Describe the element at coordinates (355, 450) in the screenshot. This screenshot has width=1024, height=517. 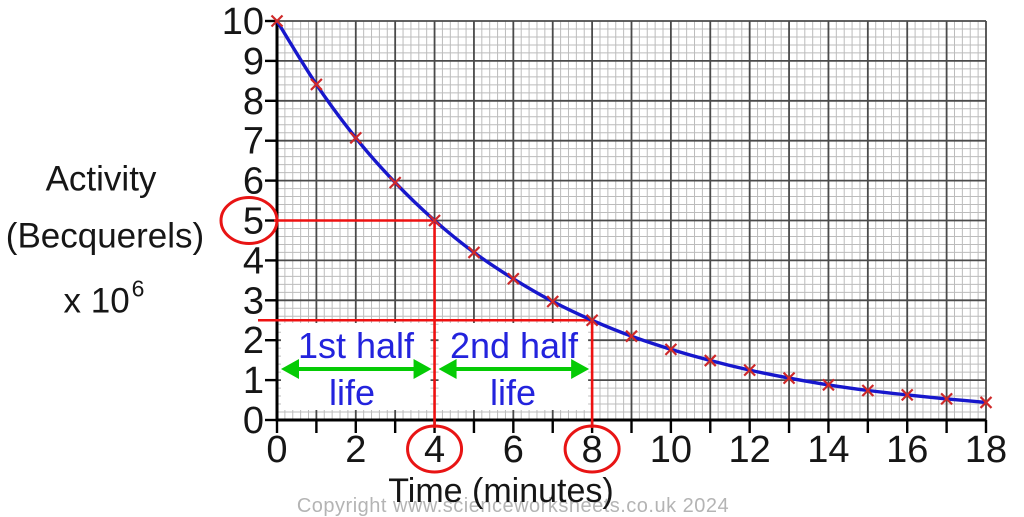
I see `x-tick-label: 2` at that location.